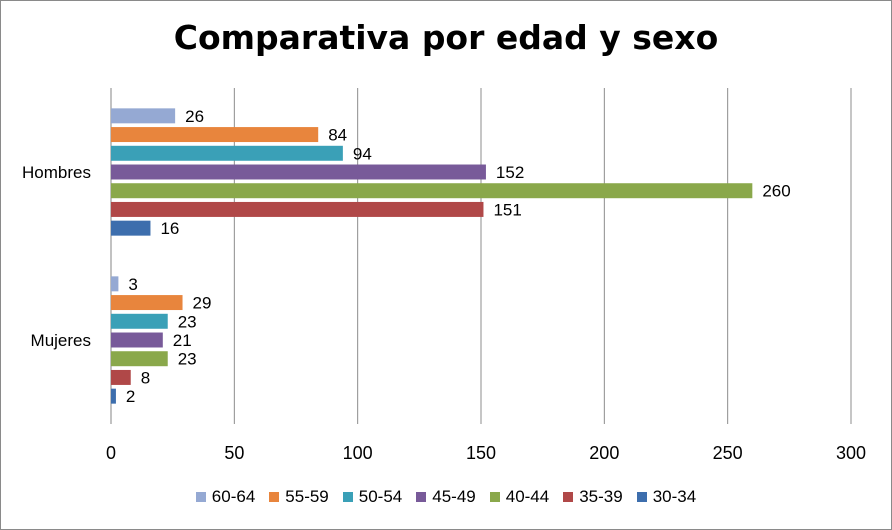 The height and width of the screenshot is (530, 892). What do you see at coordinates (851, 453) in the screenshot?
I see `x-tick-label: 300` at bounding box center [851, 453].